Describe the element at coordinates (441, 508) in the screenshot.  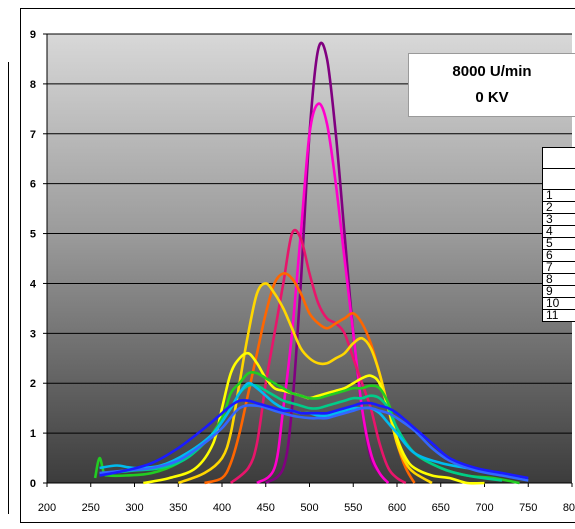
I see `x-tick-label: 650` at that location.